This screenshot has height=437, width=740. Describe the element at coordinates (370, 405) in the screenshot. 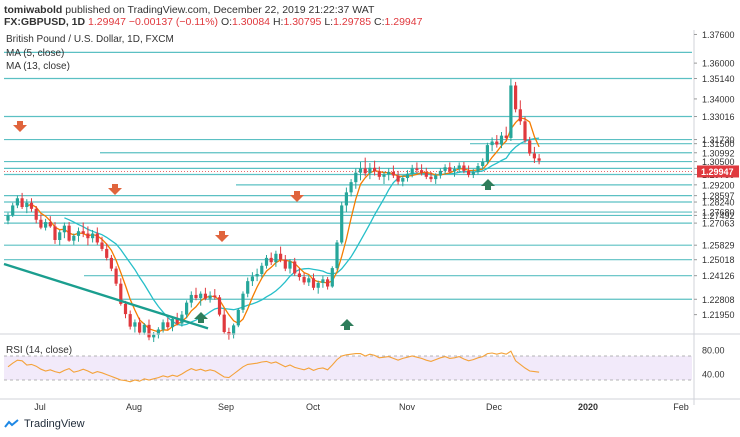

I see `time-axis: Jul Aug Sep Oct Nov Dec 2020 Feb` at that location.